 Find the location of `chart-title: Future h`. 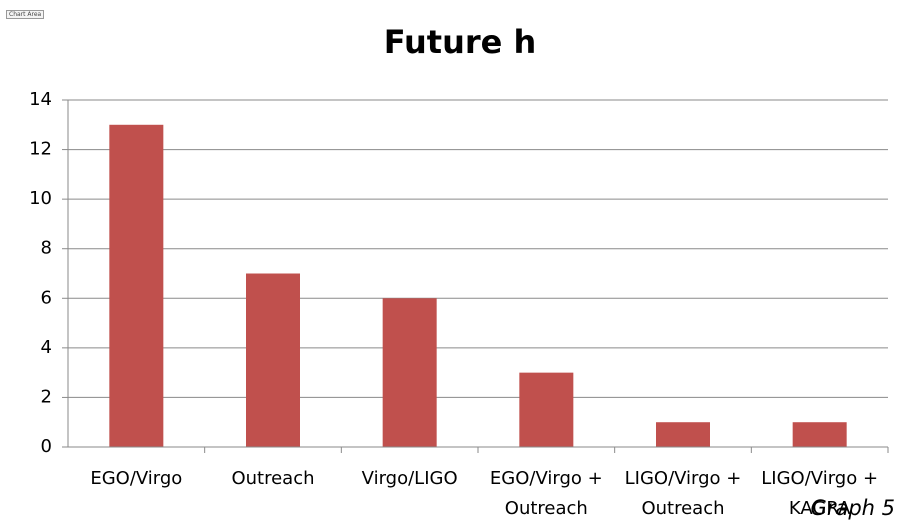

chart-title: Future h is located at coordinates (460, 42).